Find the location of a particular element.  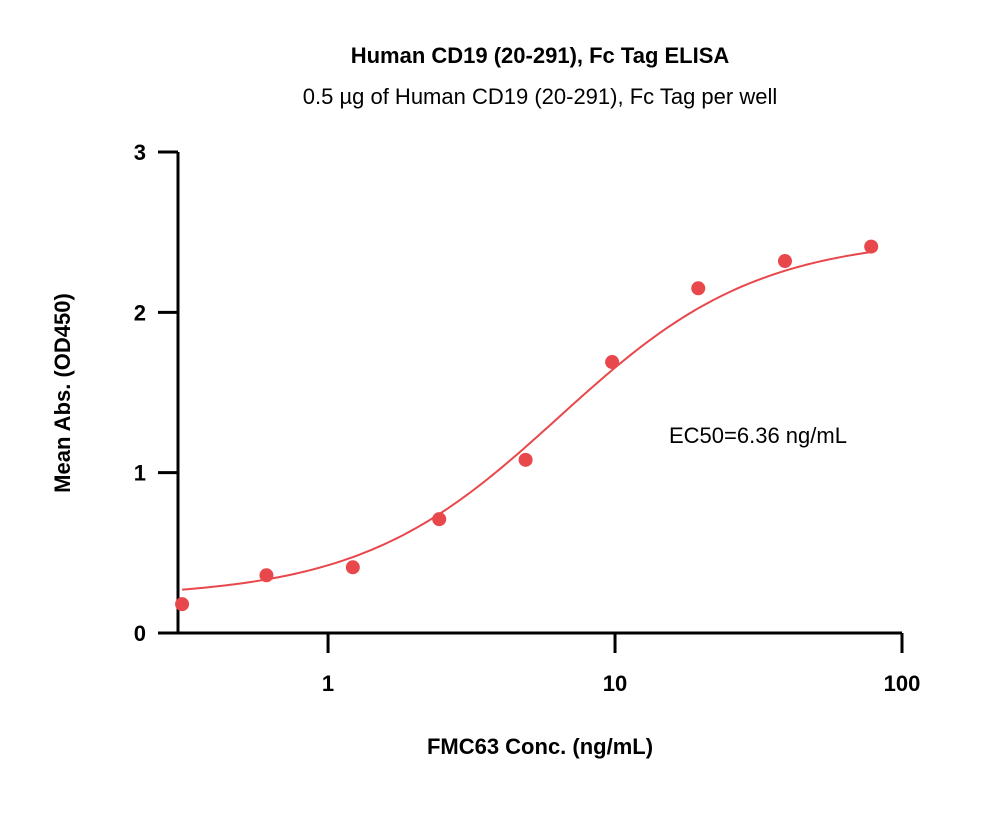

chart-title: Human CD19 (20-291), Fc Tag ELISA is located at coordinates (540, 55).